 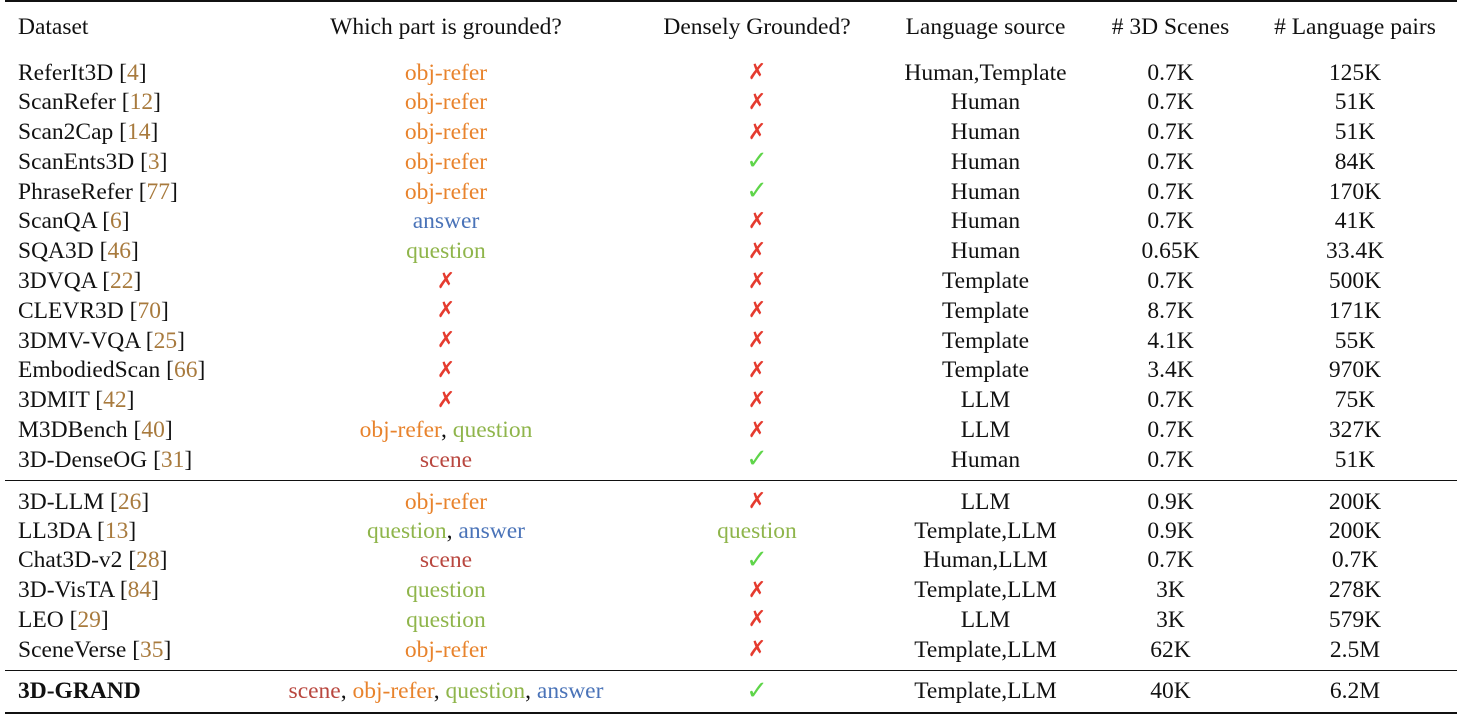 What do you see at coordinates (1355, 310) in the screenshot?
I see `language-pairs-cell: 171K` at bounding box center [1355, 310].